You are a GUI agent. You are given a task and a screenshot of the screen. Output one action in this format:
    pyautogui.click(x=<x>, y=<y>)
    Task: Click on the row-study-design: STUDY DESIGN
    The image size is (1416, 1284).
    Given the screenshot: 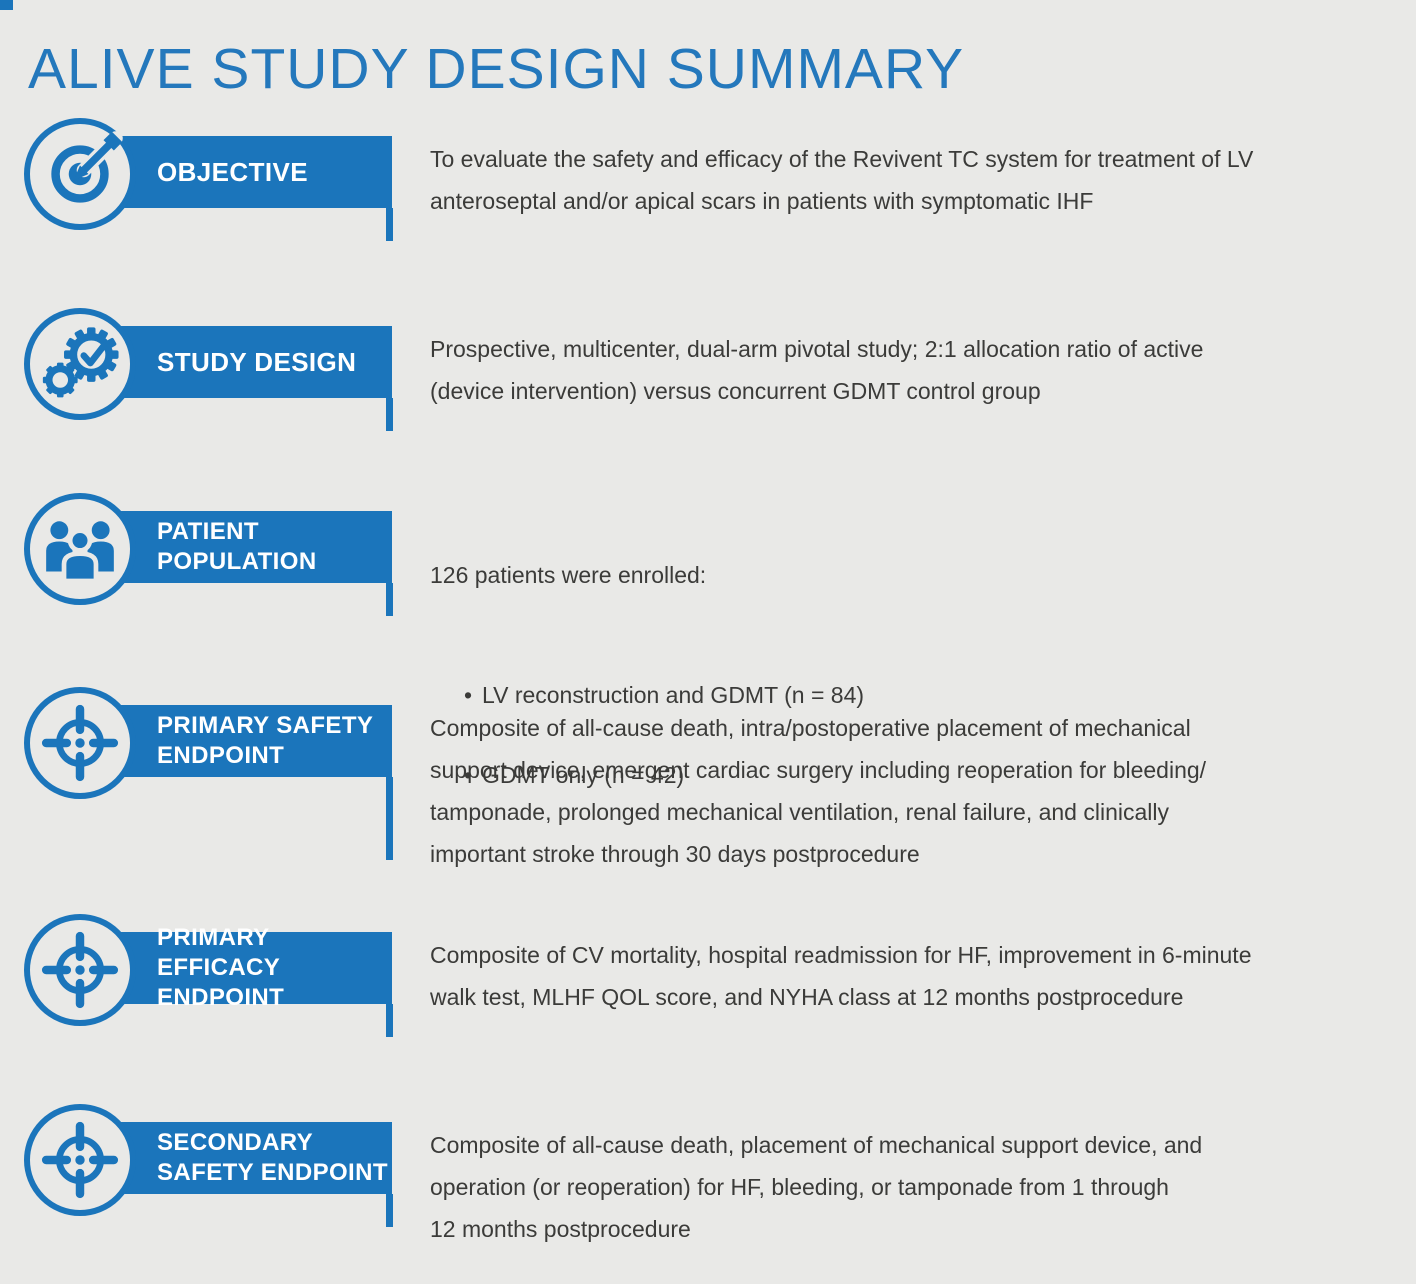 What is the action you would take?
    pyautogui.click(x=708, y=398)
    